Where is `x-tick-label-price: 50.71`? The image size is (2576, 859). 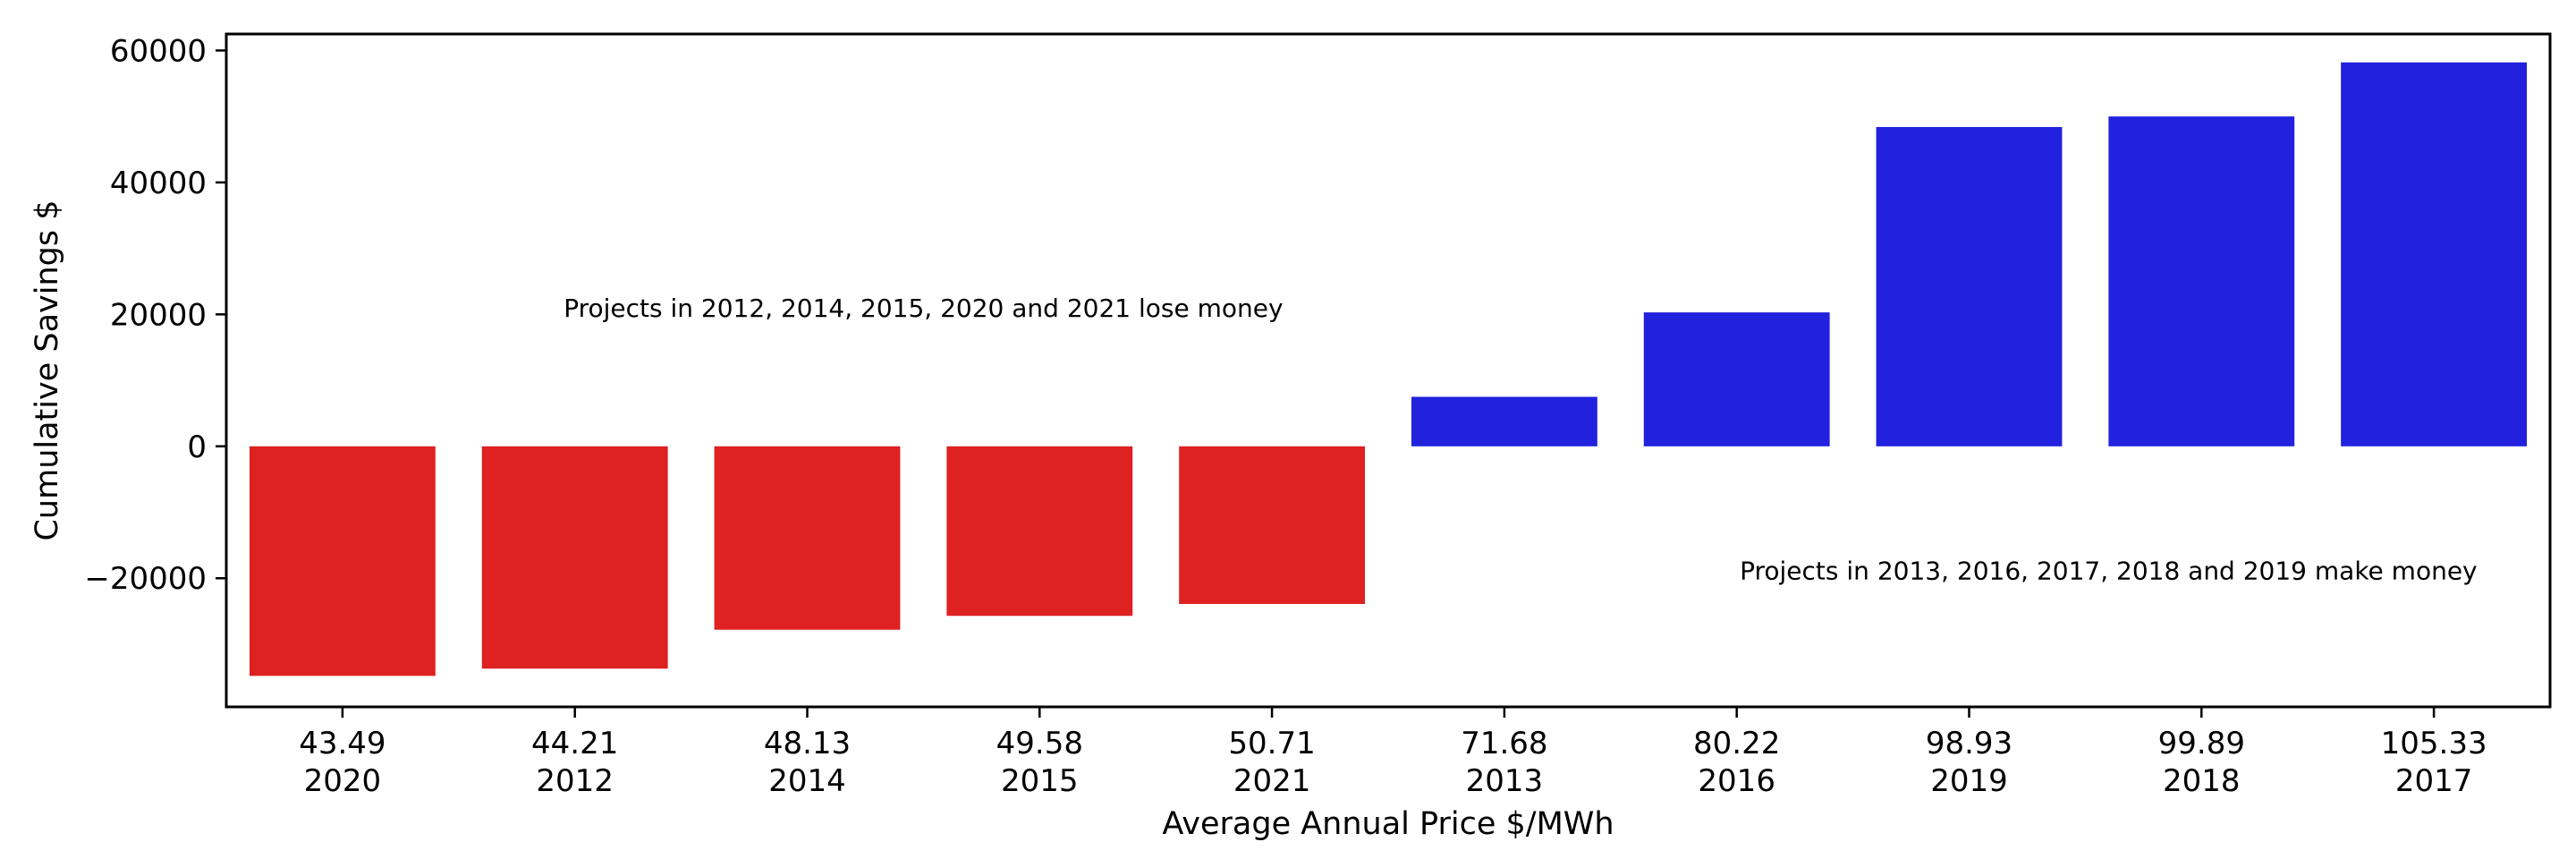 x-tick-label-price: 50.71 is located at coordinates (1271, 743).